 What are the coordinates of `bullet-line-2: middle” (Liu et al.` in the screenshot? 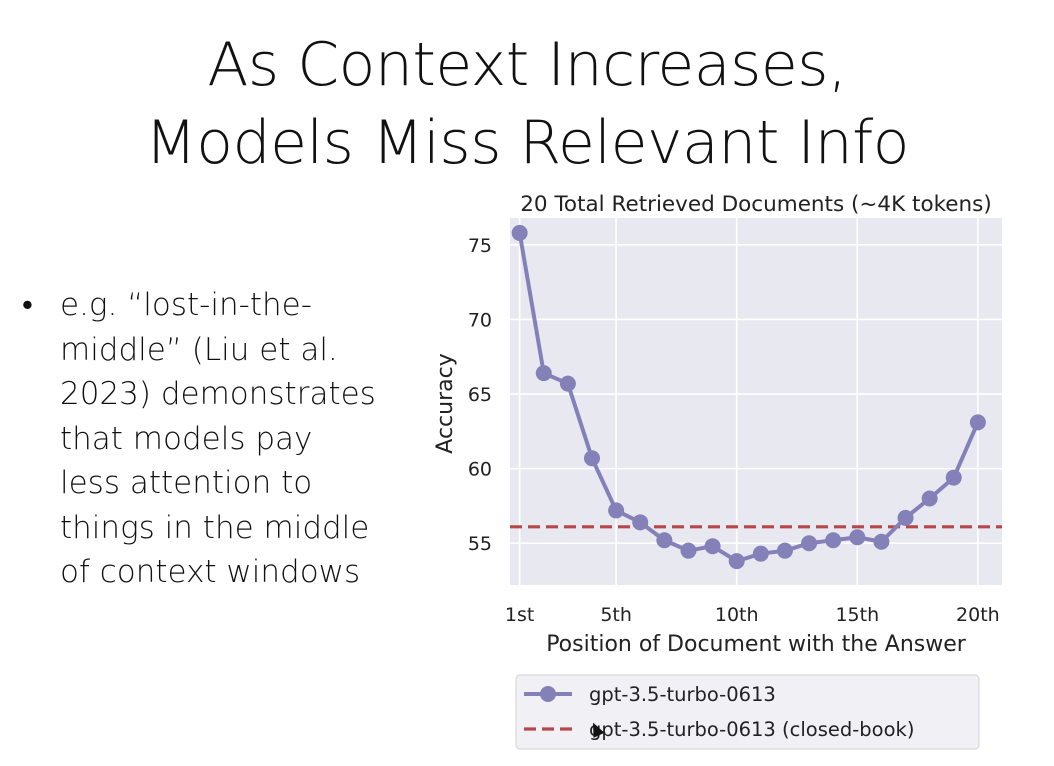 It's located at (199, 349).